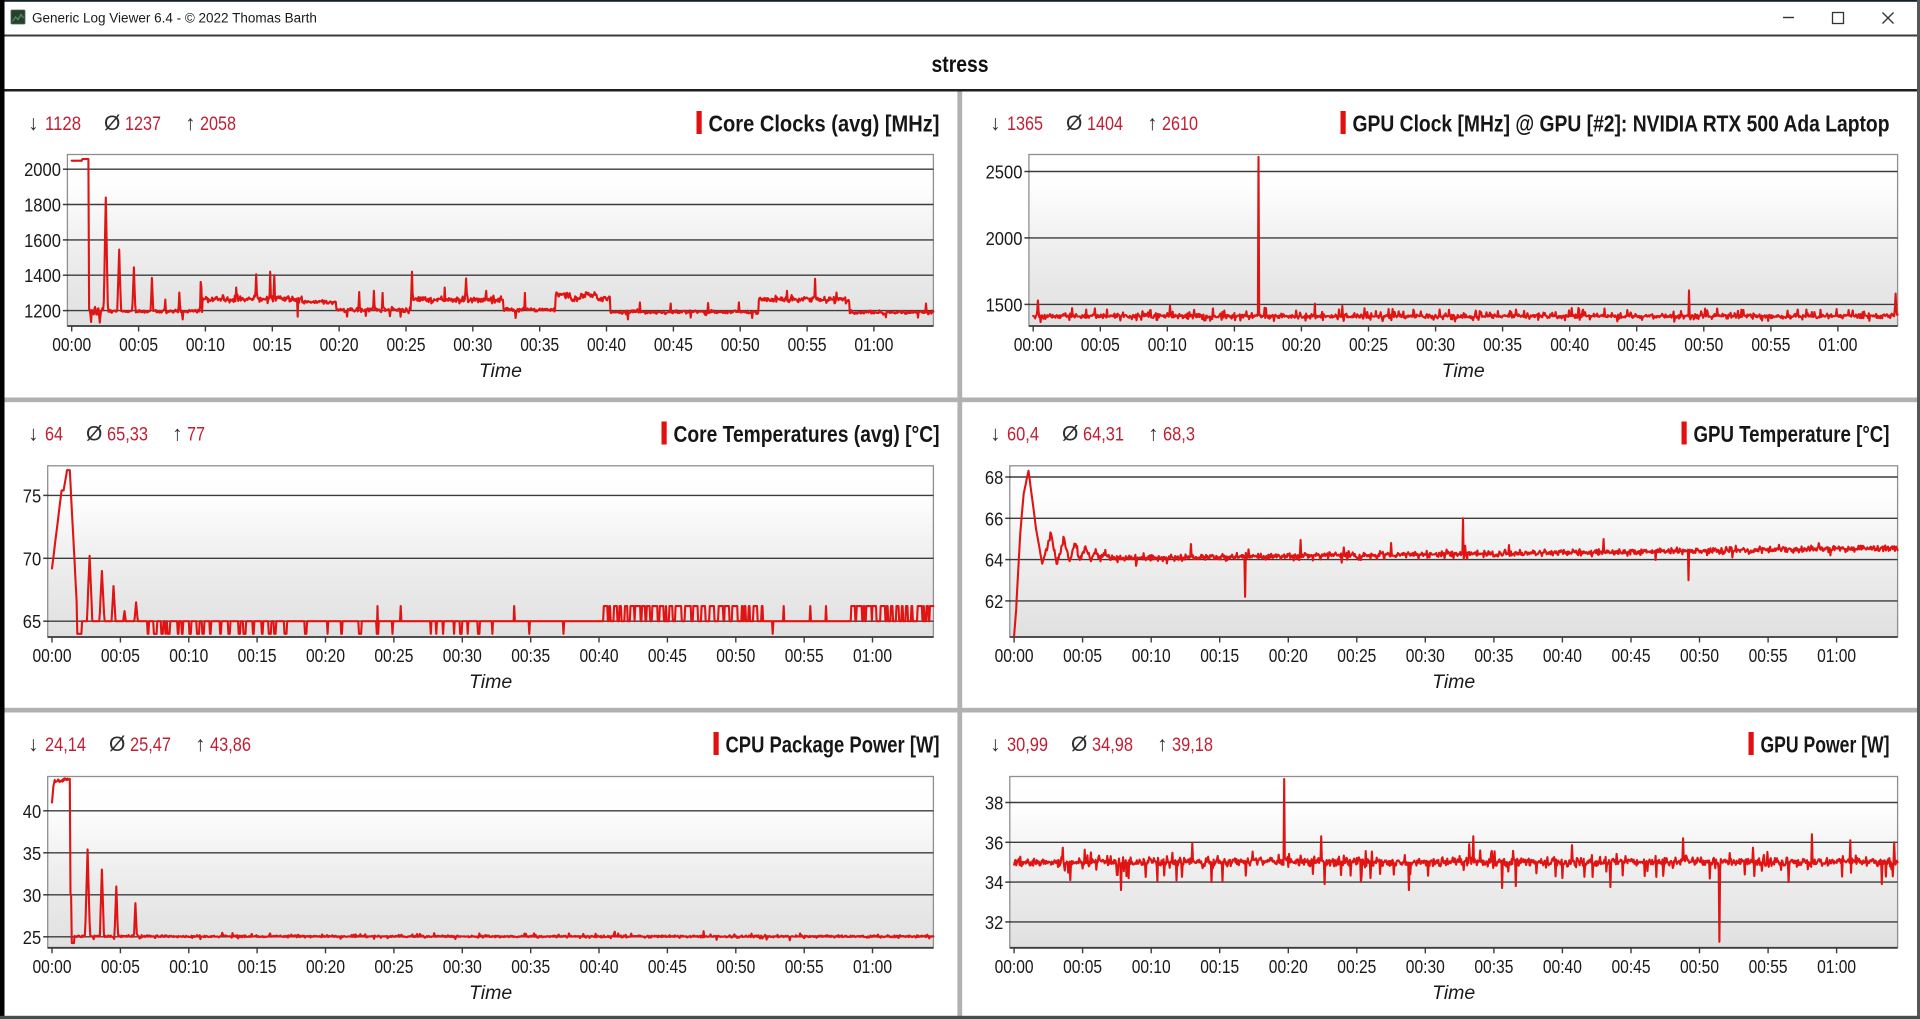 Image resolution: width=1920 pixels, height=1019 pixels. I want to click on svg-text: 1400, so click(42, 275).